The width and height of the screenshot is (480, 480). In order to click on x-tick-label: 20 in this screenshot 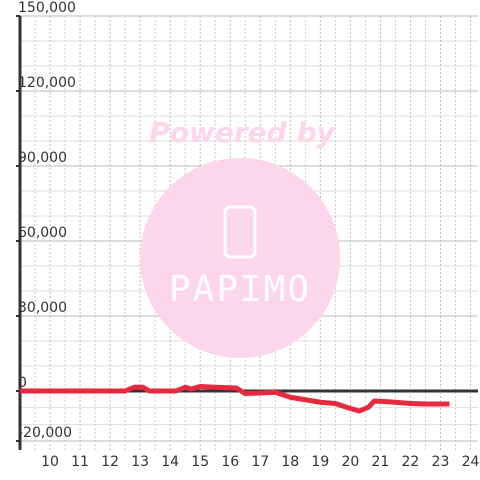, I will do `click(350, 462)`.